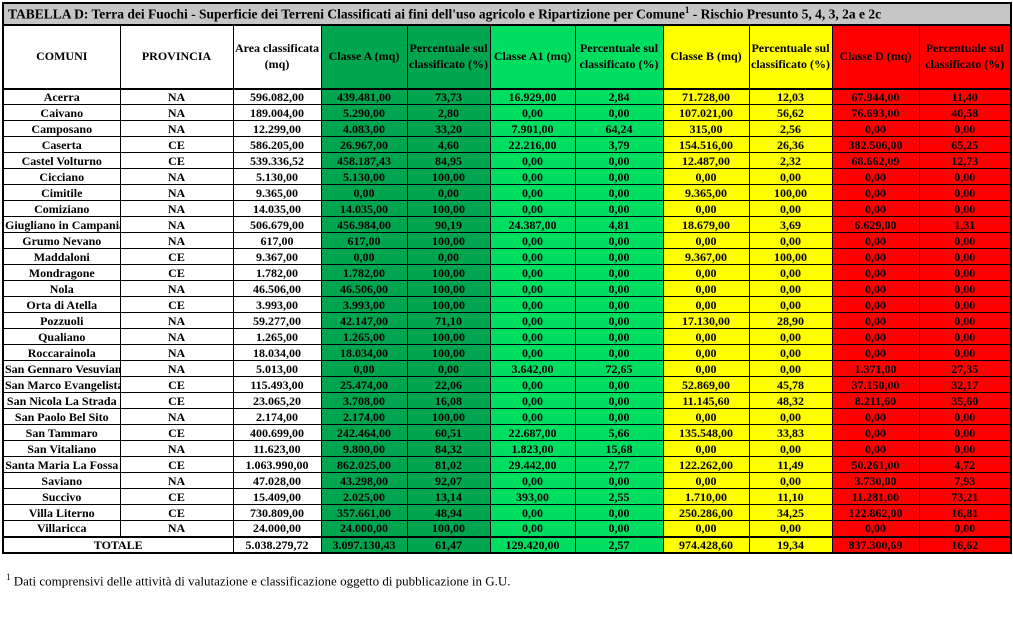 This screenshot has width=1013, height=622. Describe the element at coordinates (619, 144) in the screenshot. I see `cell-perc_a1: 3,79` at that location.